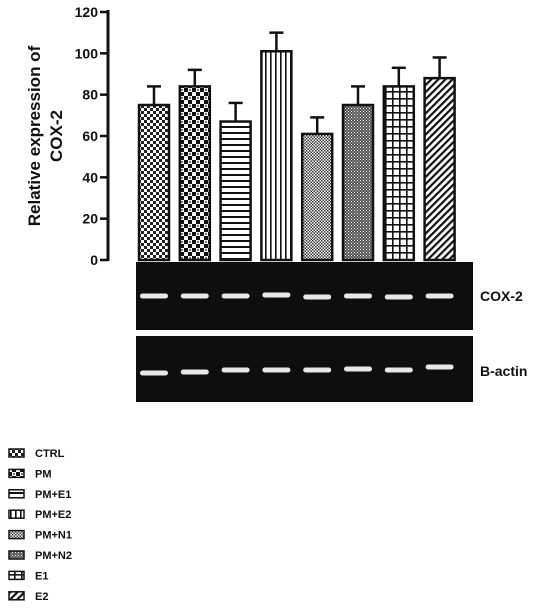 The image size is (552, 609). I want to click on y-tick-label: 120, so click(87, 12).